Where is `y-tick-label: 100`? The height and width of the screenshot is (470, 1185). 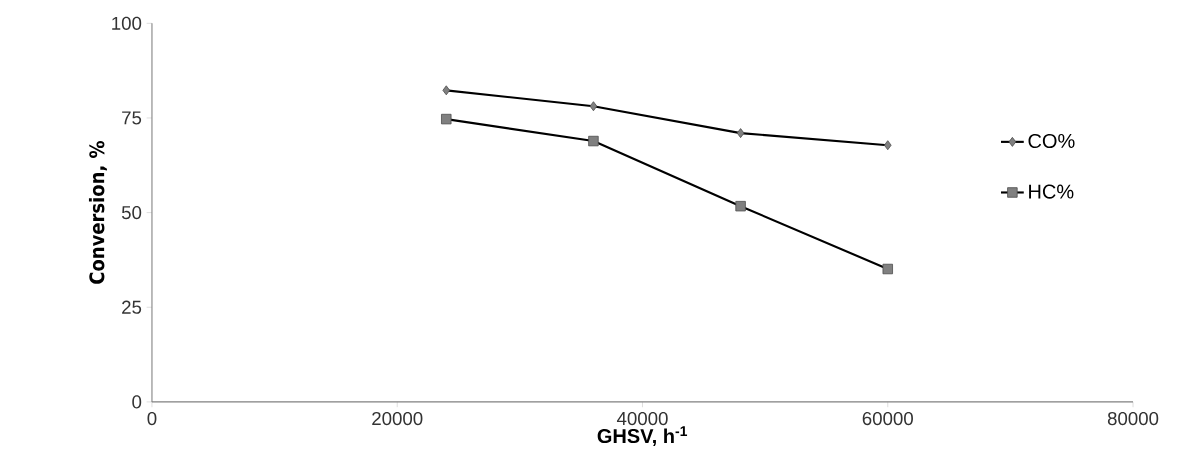 y-tick-label: 100 is located at coordinates (127, 23).